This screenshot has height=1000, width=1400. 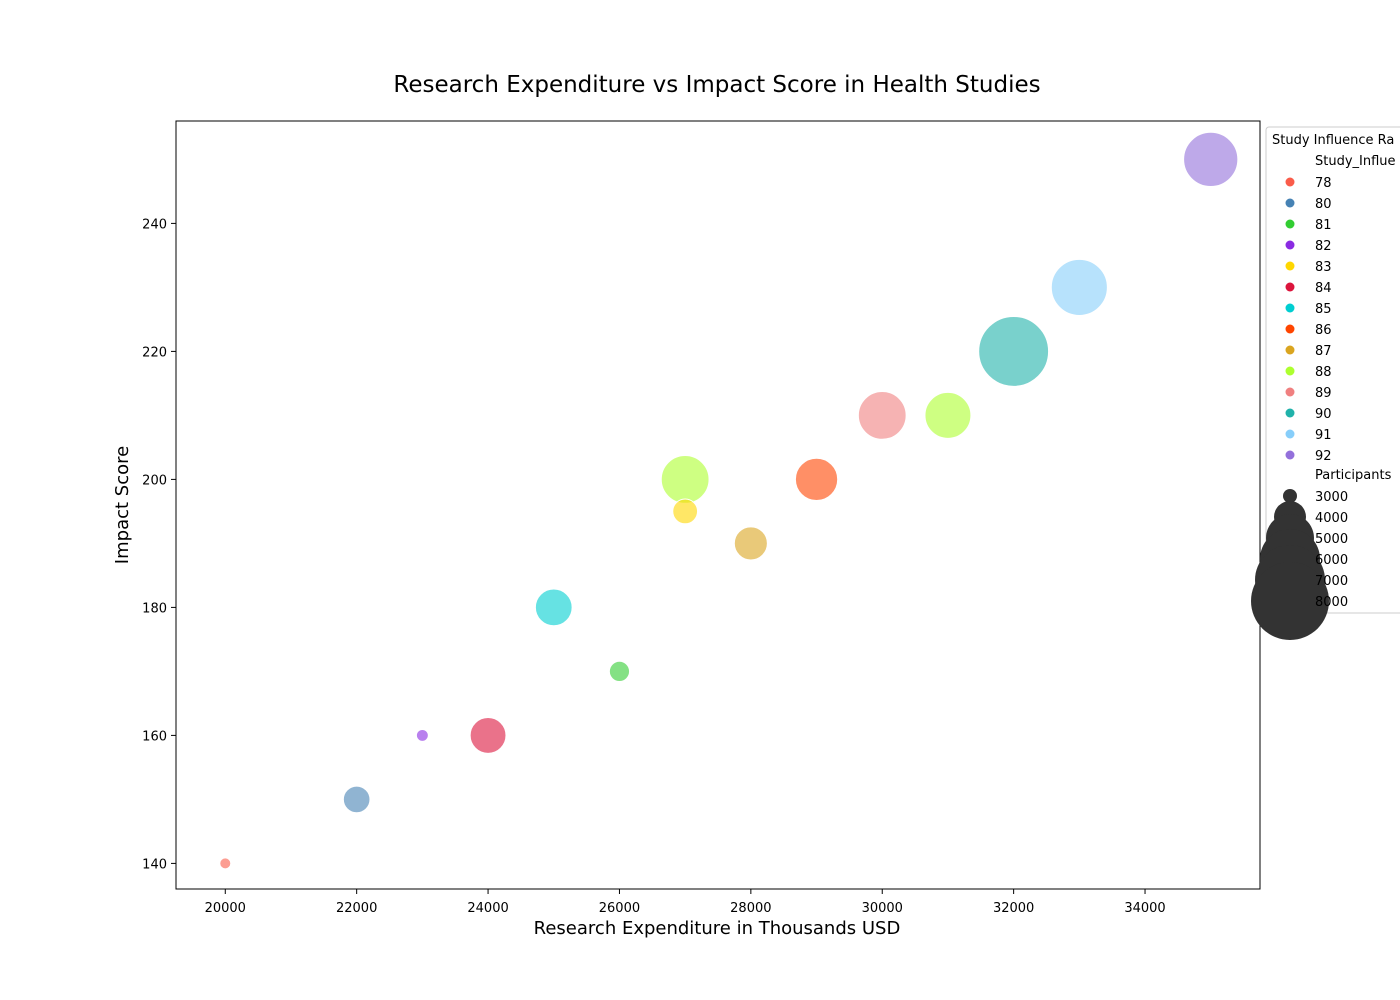 I want to click on x-tick-label: 24000, so click(x=487, y=908).